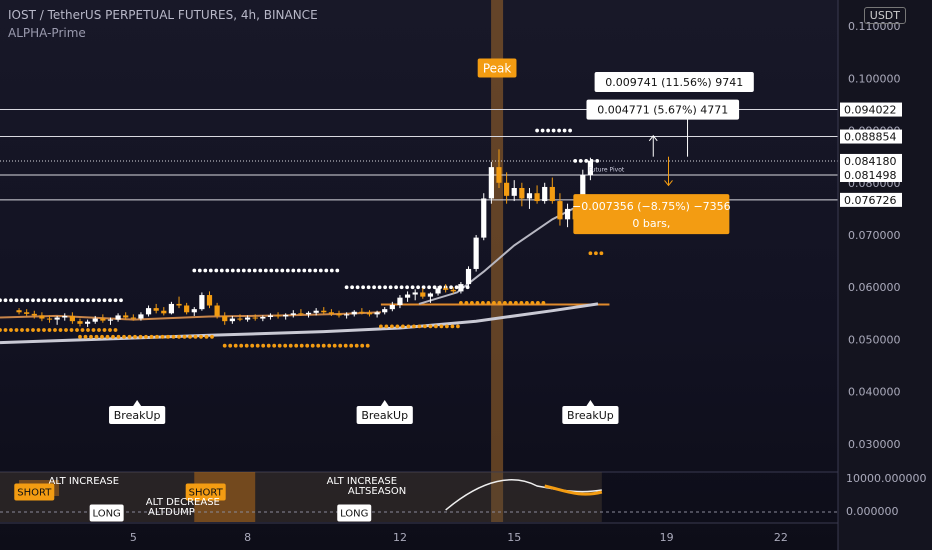  What do you see at coordinates (872, 511) in the screenshot?
I see `lower-tick-label-1: 0.000000` at bounding box center [872, 511].